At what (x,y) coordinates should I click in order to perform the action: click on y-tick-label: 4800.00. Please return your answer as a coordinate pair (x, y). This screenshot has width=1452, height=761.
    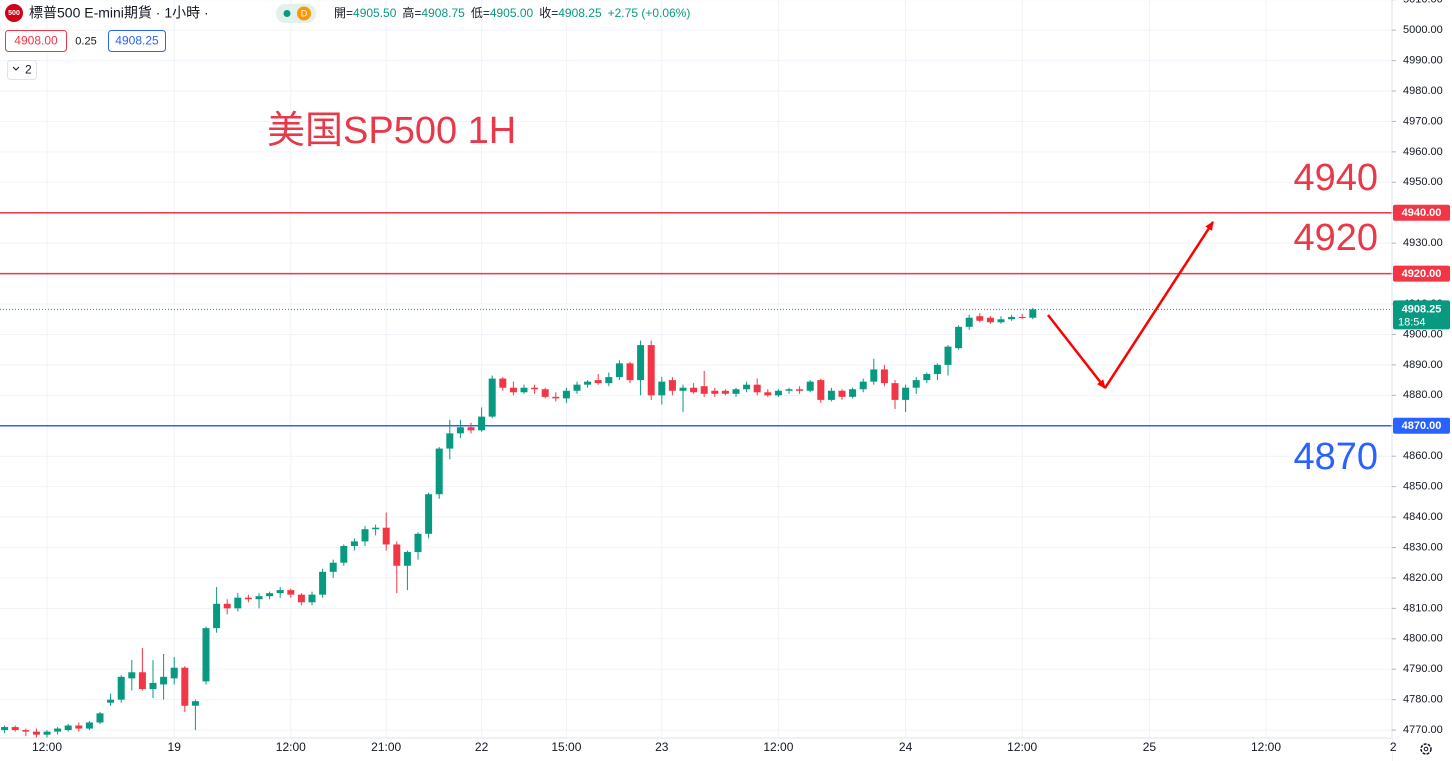
    Looking at the image, I should click on (1423, 639).